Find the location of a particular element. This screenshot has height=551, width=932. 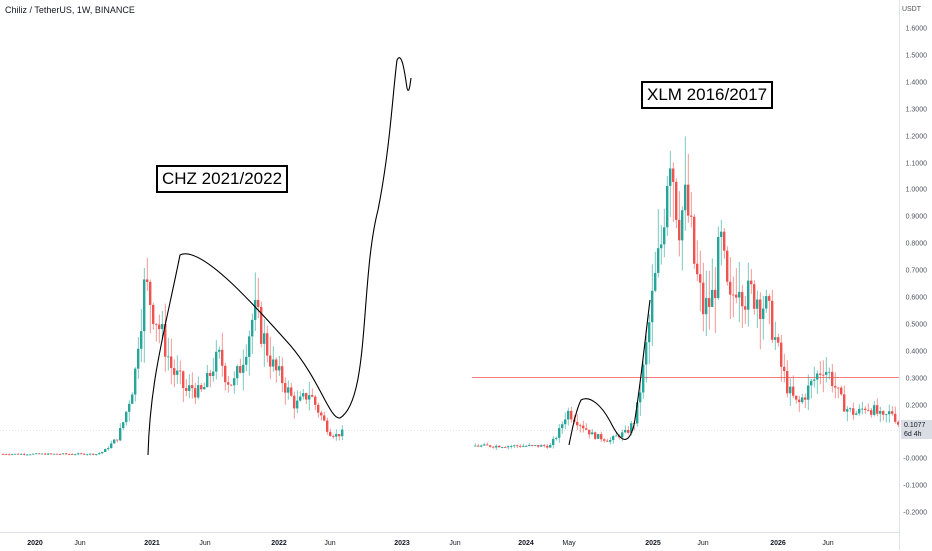

time-tick: 2021 is located at coordinates (152, 543).